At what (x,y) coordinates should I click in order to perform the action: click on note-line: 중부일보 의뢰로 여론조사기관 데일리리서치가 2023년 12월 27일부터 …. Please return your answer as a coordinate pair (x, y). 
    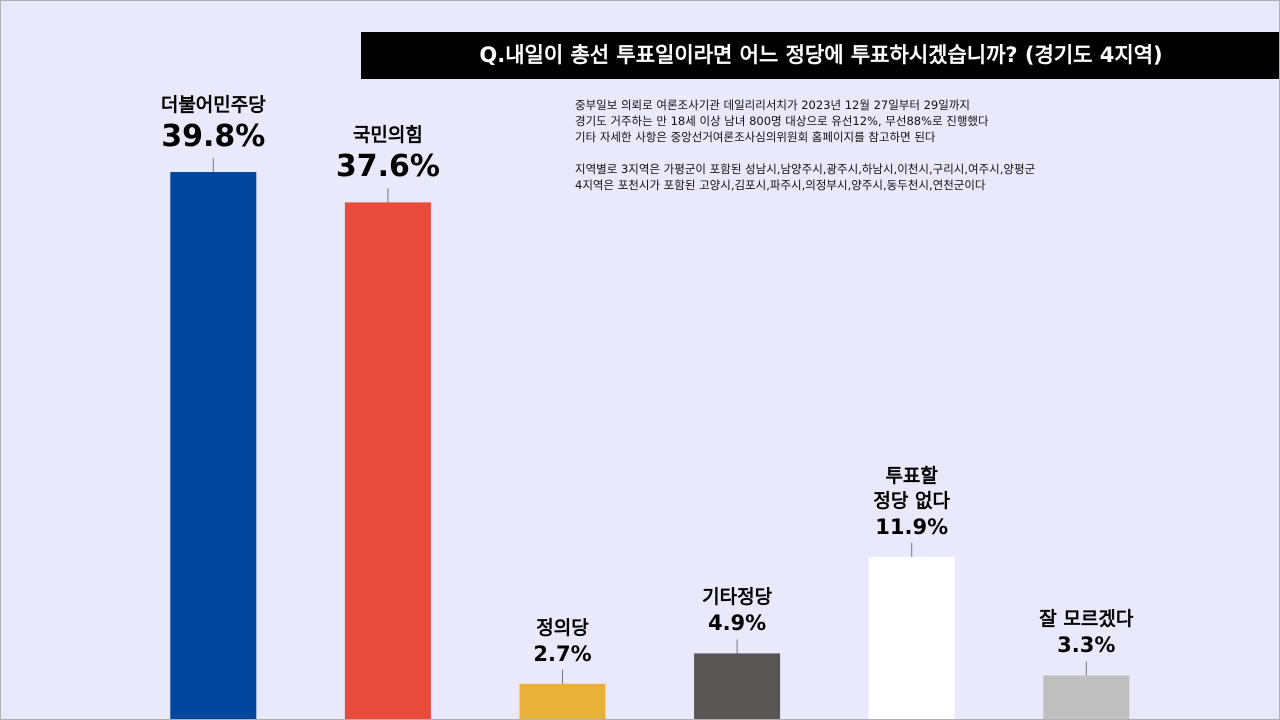
    Looking at the image, I should click on (772, 105).